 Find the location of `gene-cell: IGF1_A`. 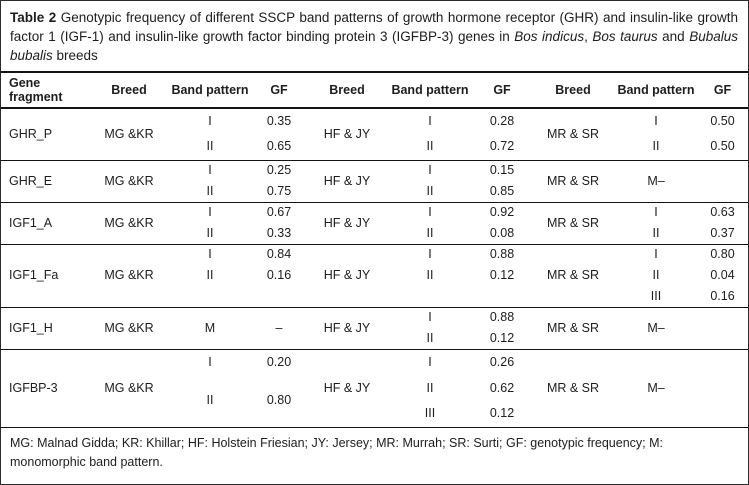

gene-cell: IGF1_A is located at coordinates (45, 222).